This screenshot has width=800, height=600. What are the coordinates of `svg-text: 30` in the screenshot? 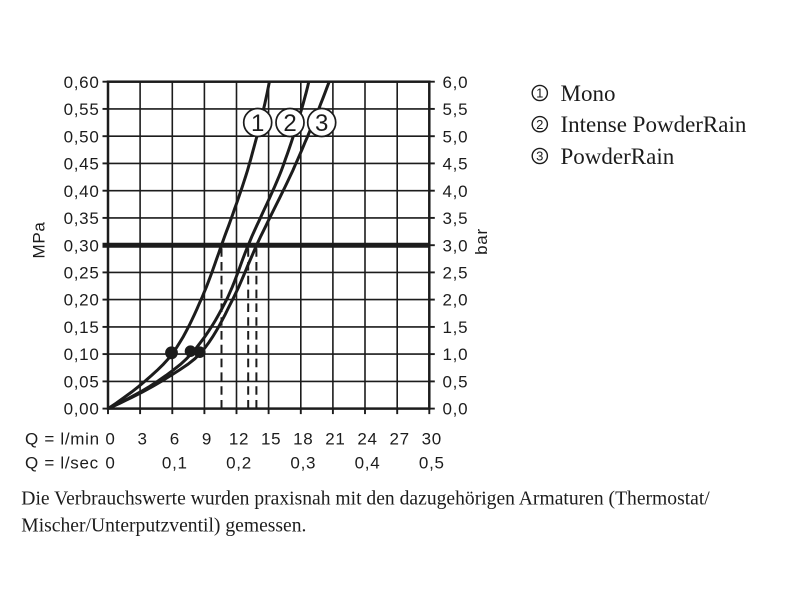 It's located at (432, 438).